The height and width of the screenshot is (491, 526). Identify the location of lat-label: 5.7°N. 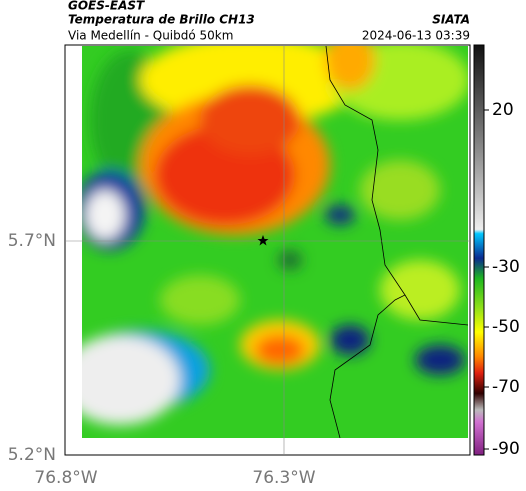
(32, 241).